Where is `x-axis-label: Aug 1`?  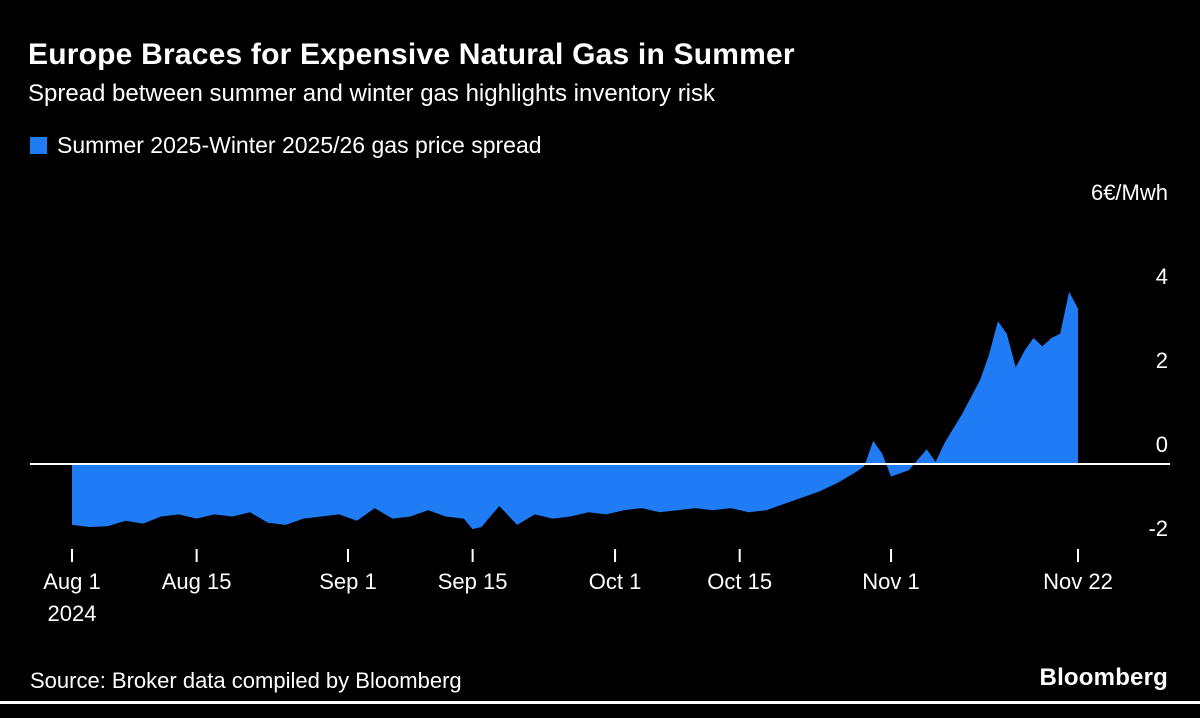 x-axis-label: Aug 1 is located at coordinates (72, 581).